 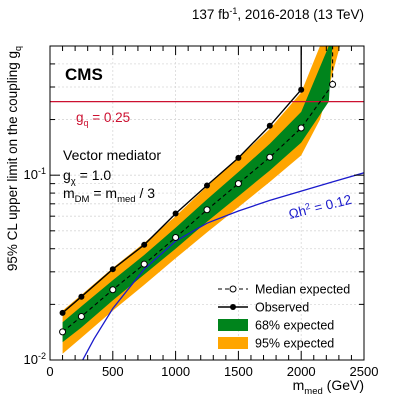 I want to click on model-line-2: gχ = 1.0, so click(x=87, y=177).